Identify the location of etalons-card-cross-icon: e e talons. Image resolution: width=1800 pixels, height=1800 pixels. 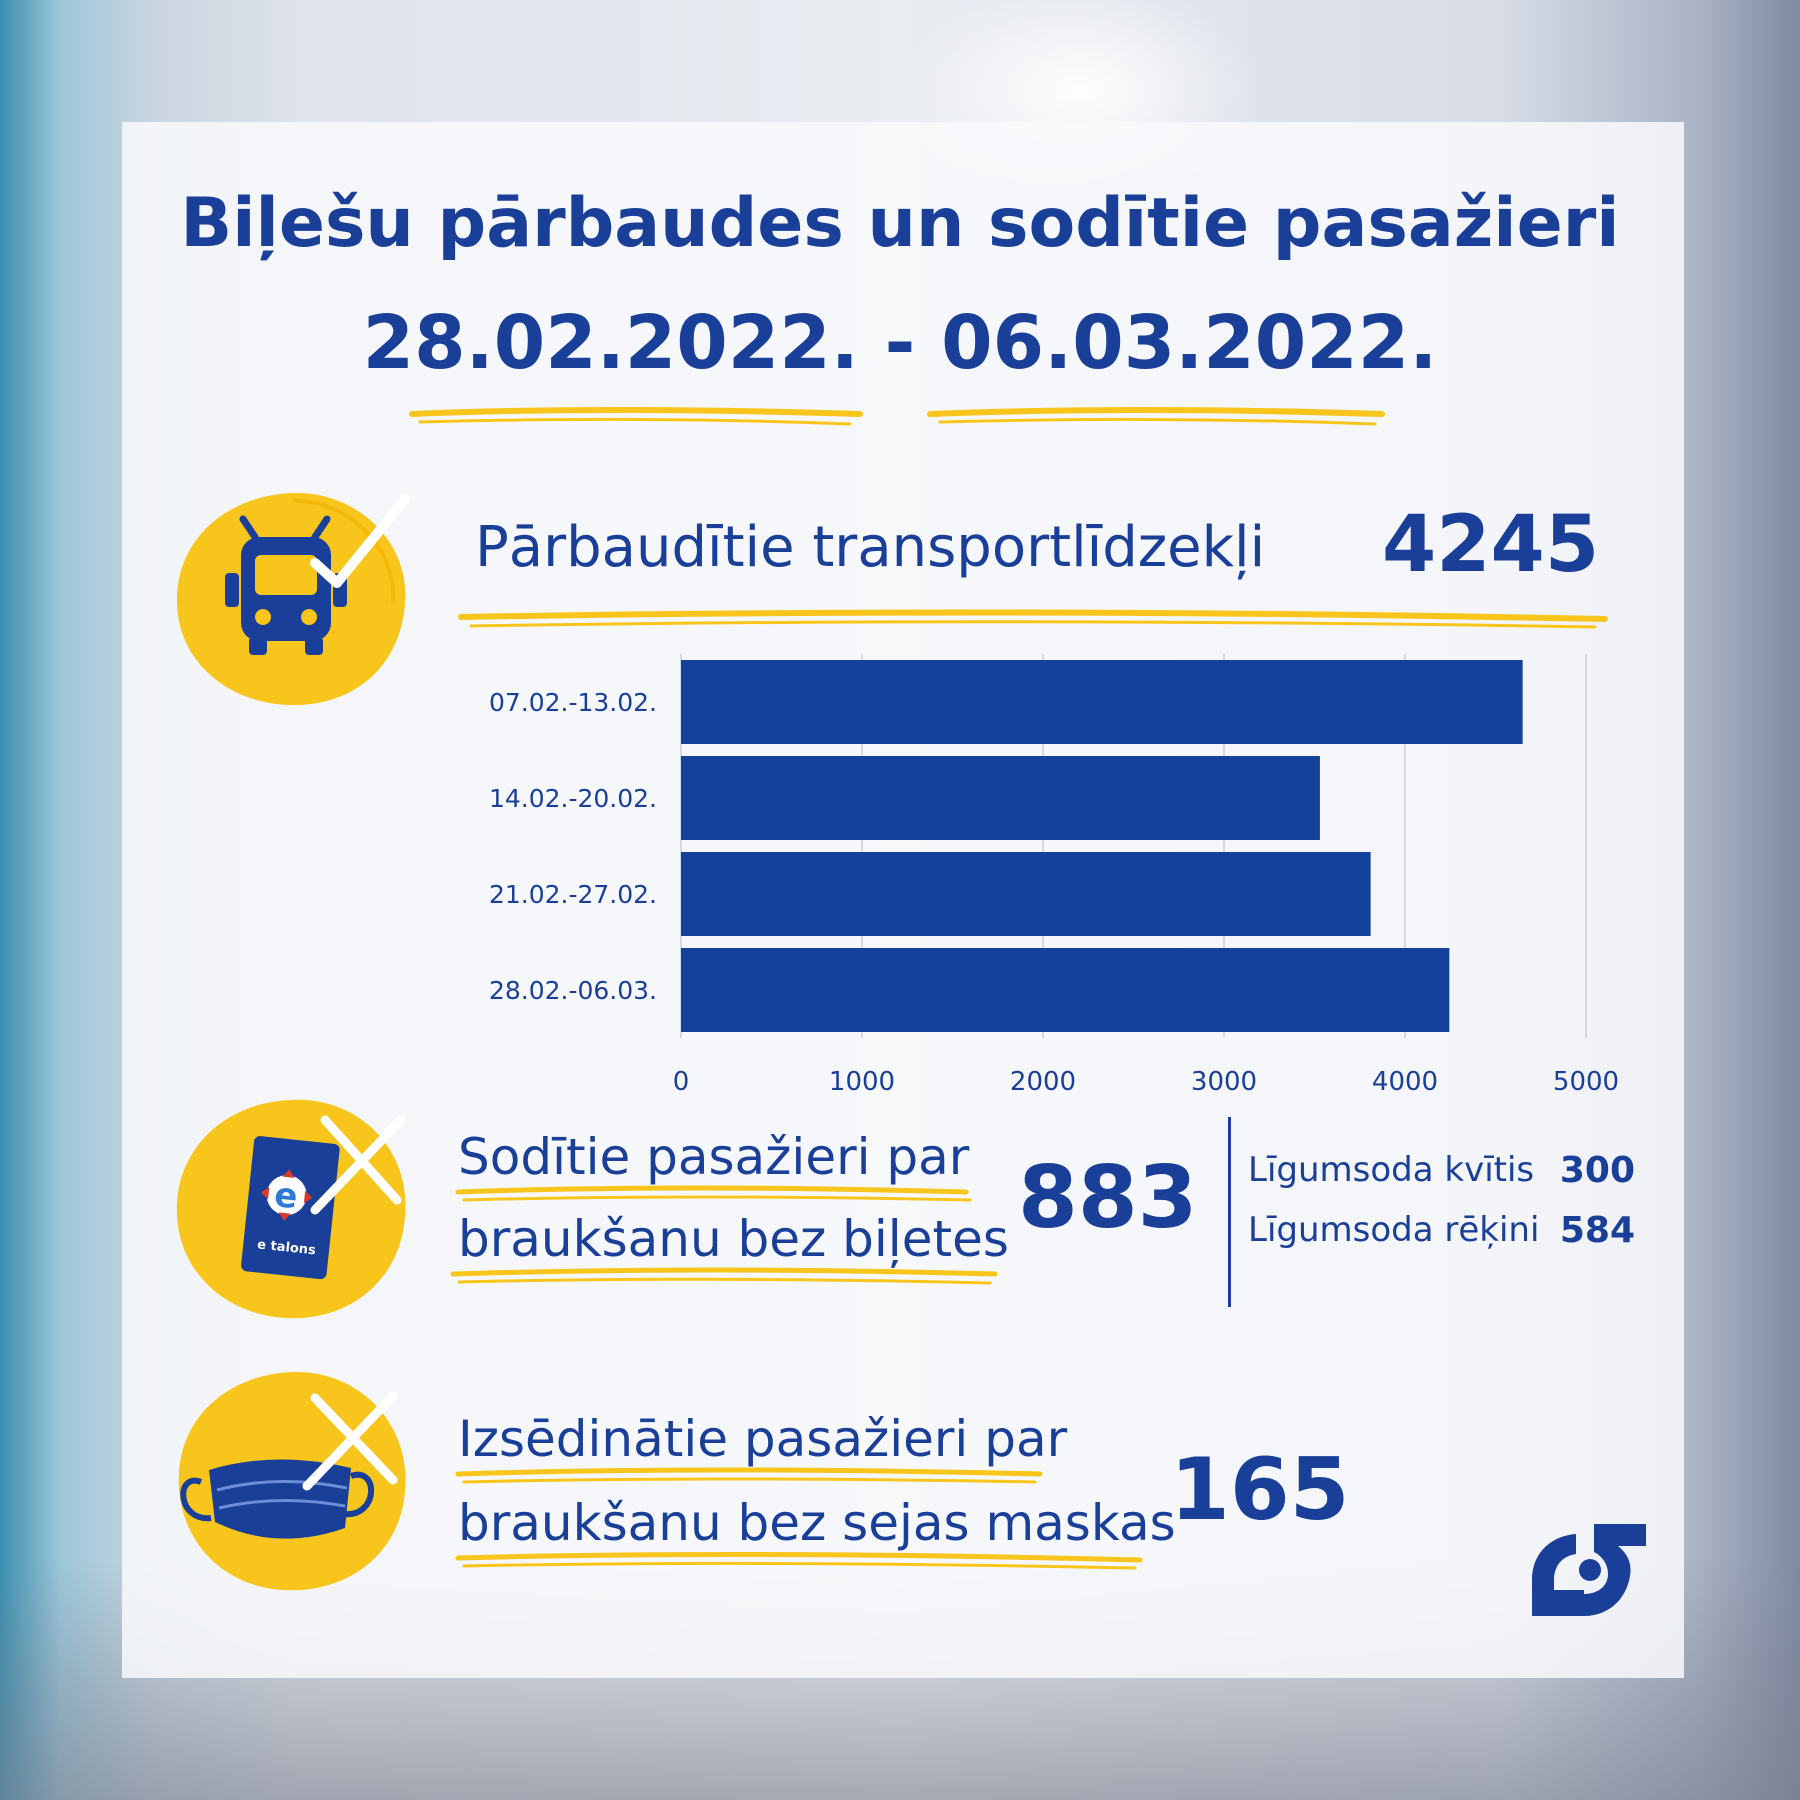
(291, 1209).